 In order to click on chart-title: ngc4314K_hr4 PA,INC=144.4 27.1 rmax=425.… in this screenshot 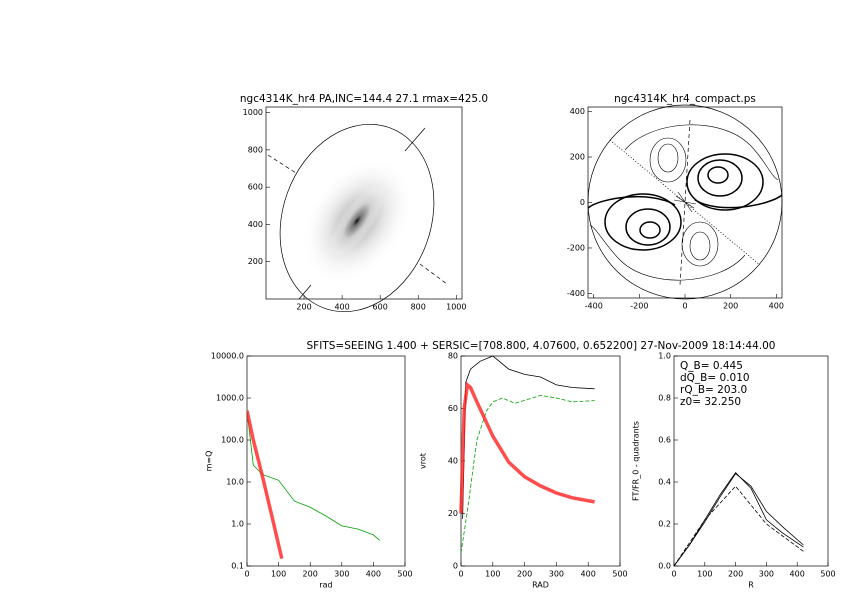, I will do `click(364, 99)`.